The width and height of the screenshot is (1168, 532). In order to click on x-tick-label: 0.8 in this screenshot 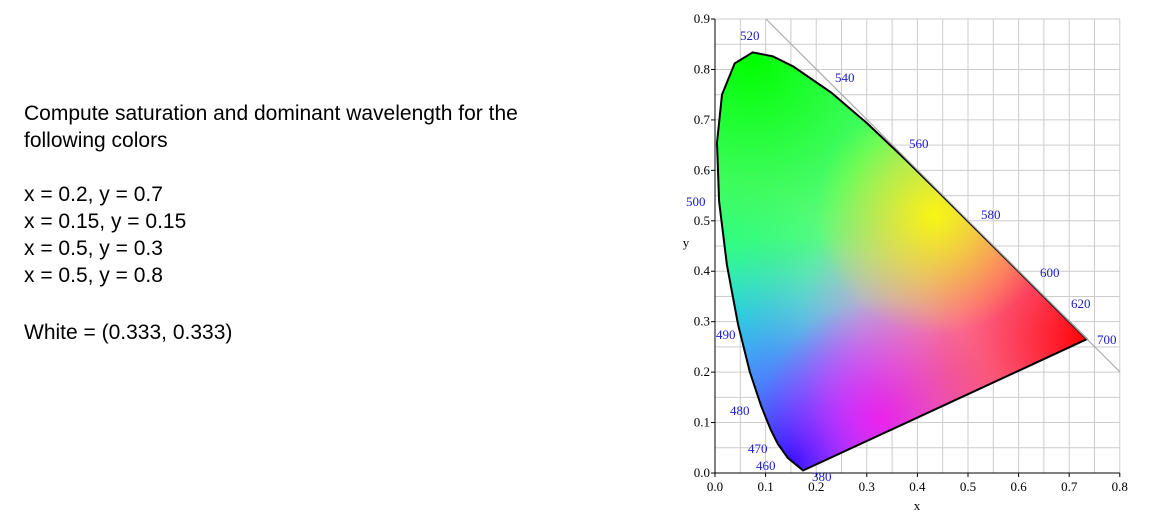, I will do `click(1120, 486)`.